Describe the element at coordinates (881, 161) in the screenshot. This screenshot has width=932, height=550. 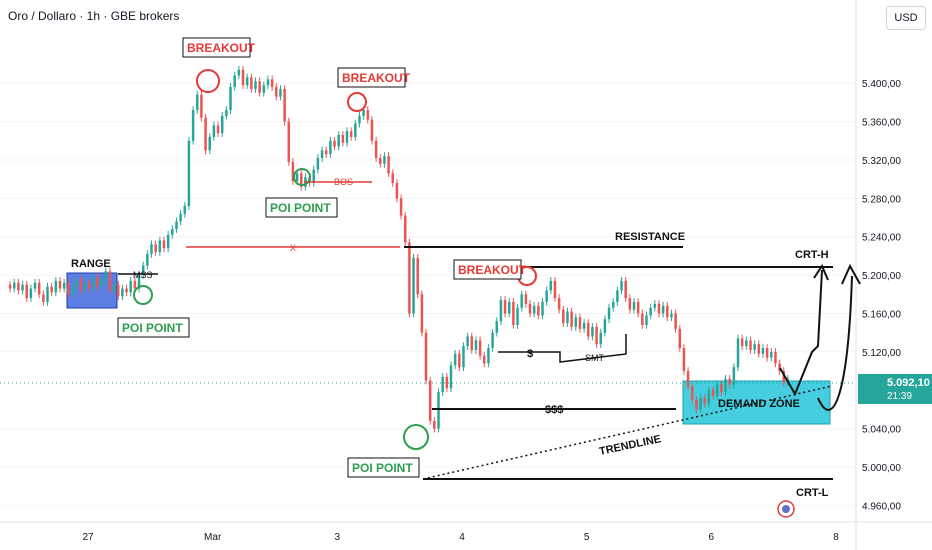
I see `price-tick-label: 5.320,00` at that location.